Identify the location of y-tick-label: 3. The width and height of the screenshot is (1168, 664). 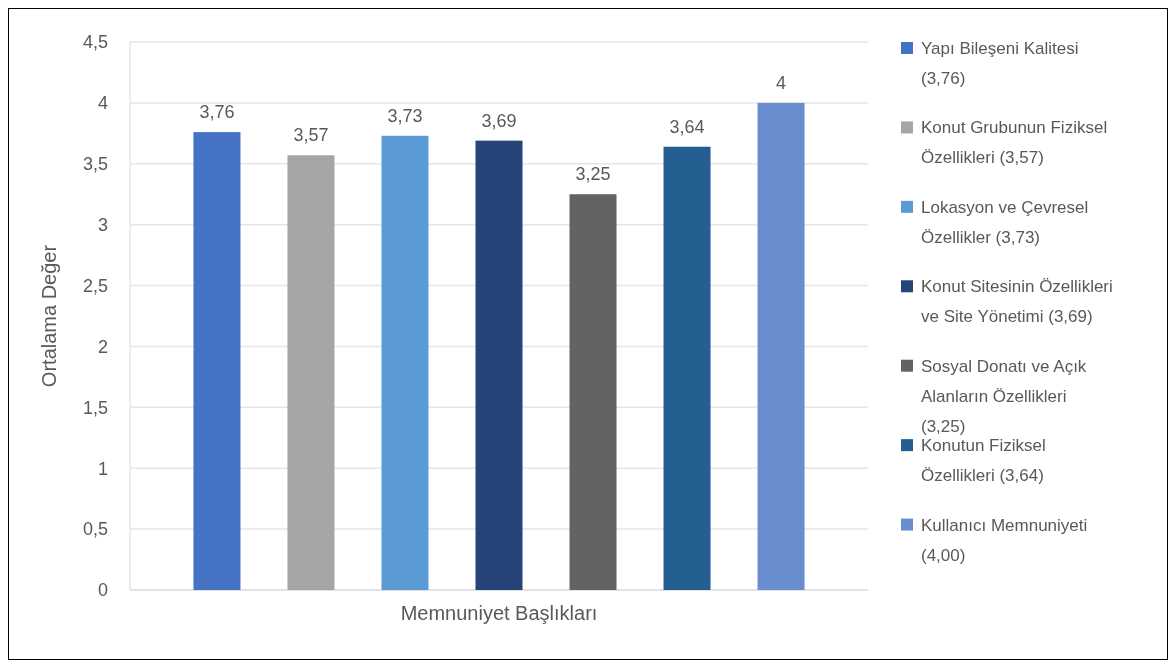
(102, 224).